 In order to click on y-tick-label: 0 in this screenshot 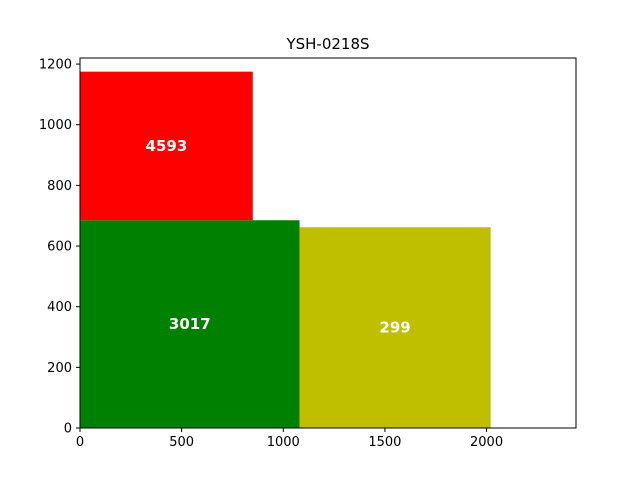, I will do `click(68, 429)`.